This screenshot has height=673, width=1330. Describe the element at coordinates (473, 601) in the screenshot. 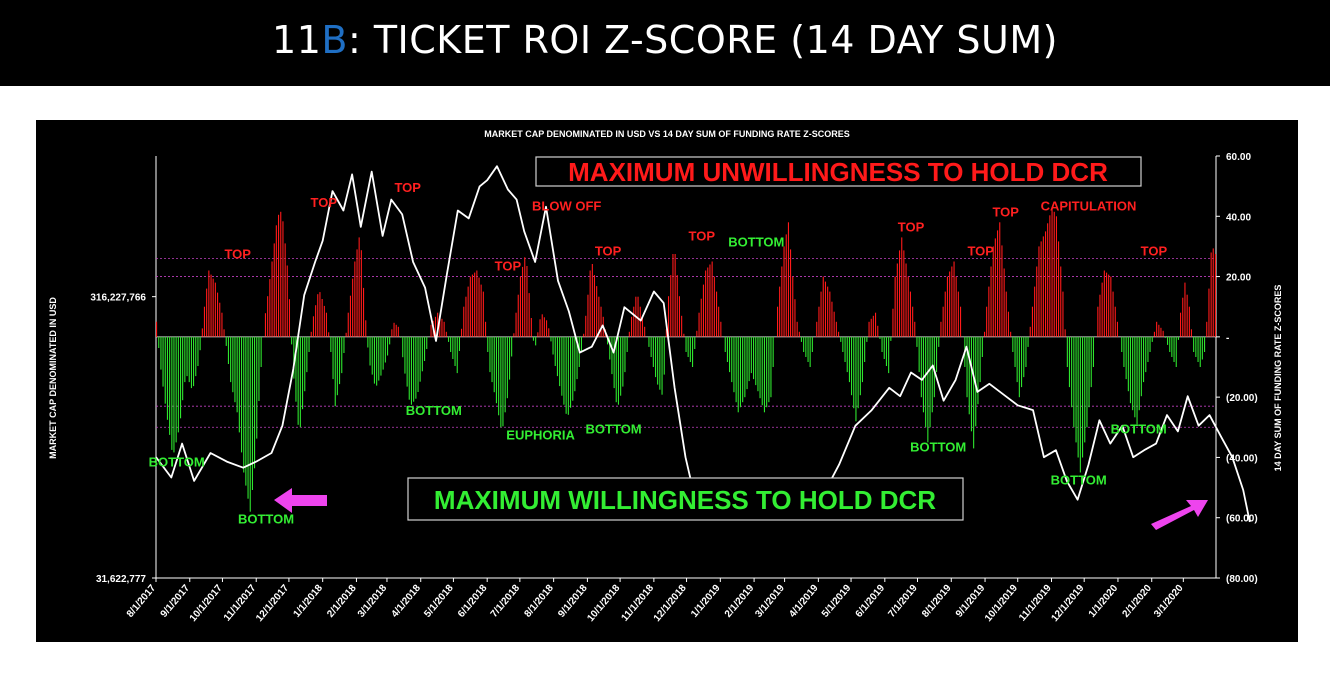

I see `x-axis-tick-label: 6/1/2018` at that location.